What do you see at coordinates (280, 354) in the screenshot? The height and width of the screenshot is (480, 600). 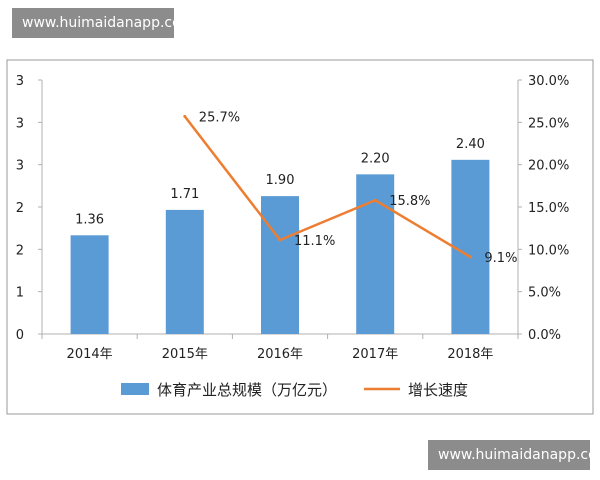 I see `x-tick-label: 2016年` at bounding box center [280, 354].